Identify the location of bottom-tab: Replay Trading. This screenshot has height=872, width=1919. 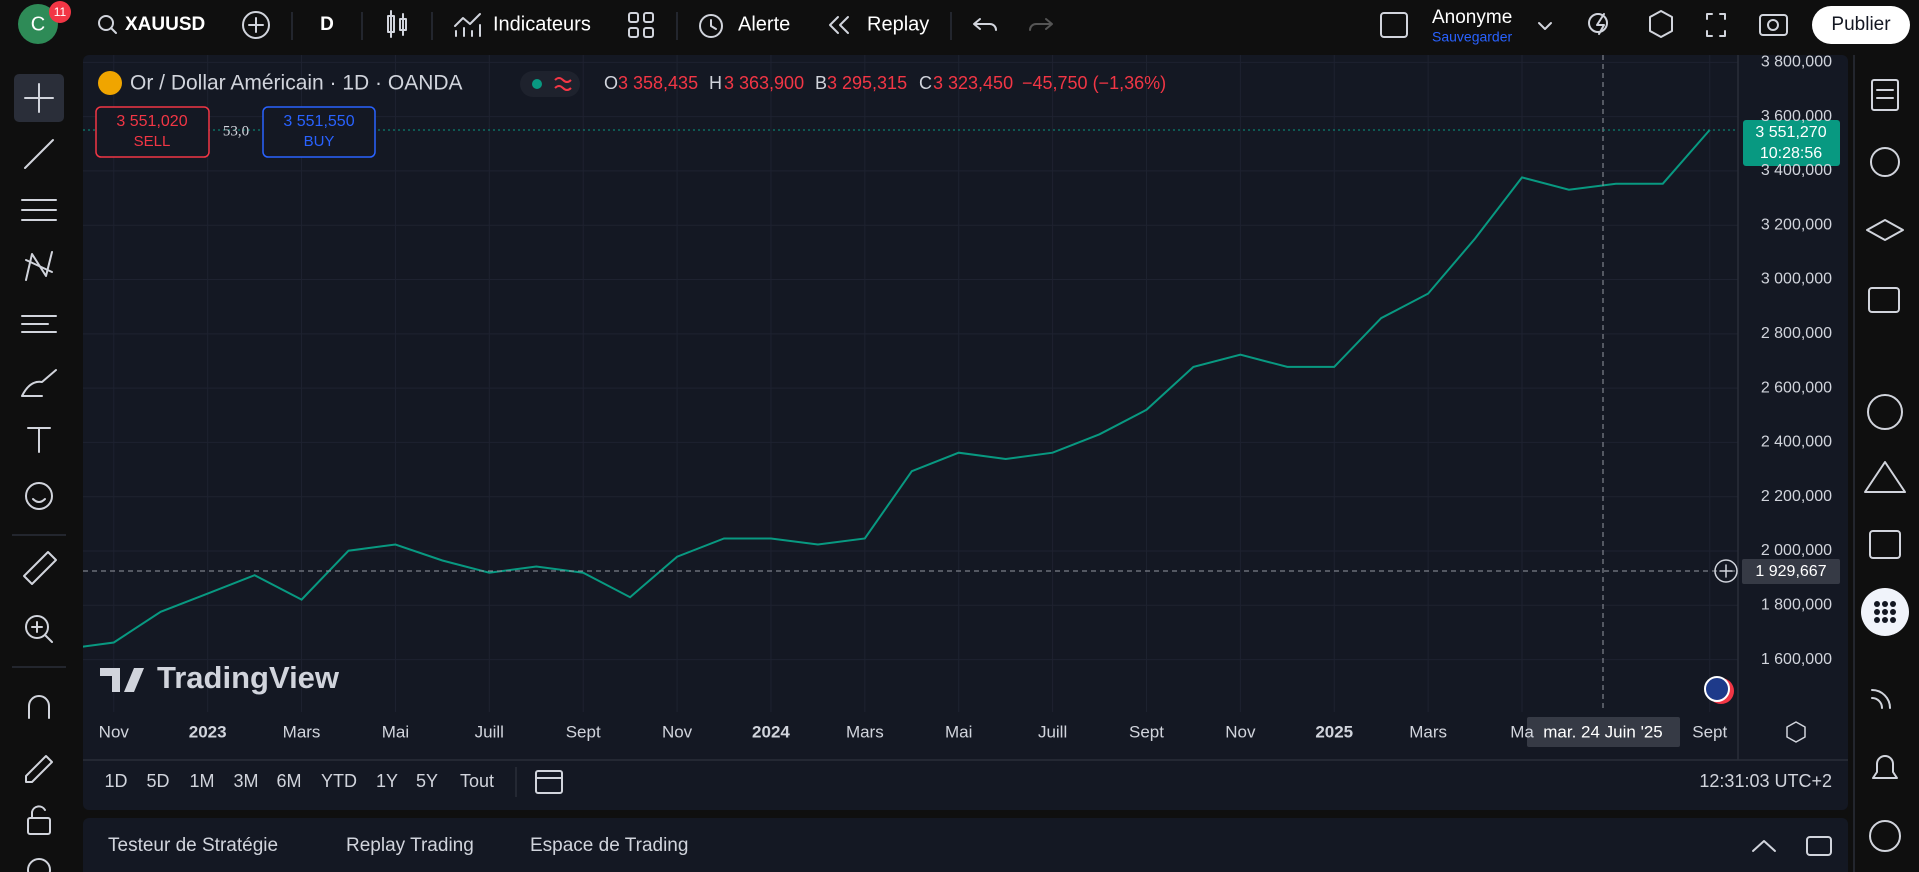
(410, 845).